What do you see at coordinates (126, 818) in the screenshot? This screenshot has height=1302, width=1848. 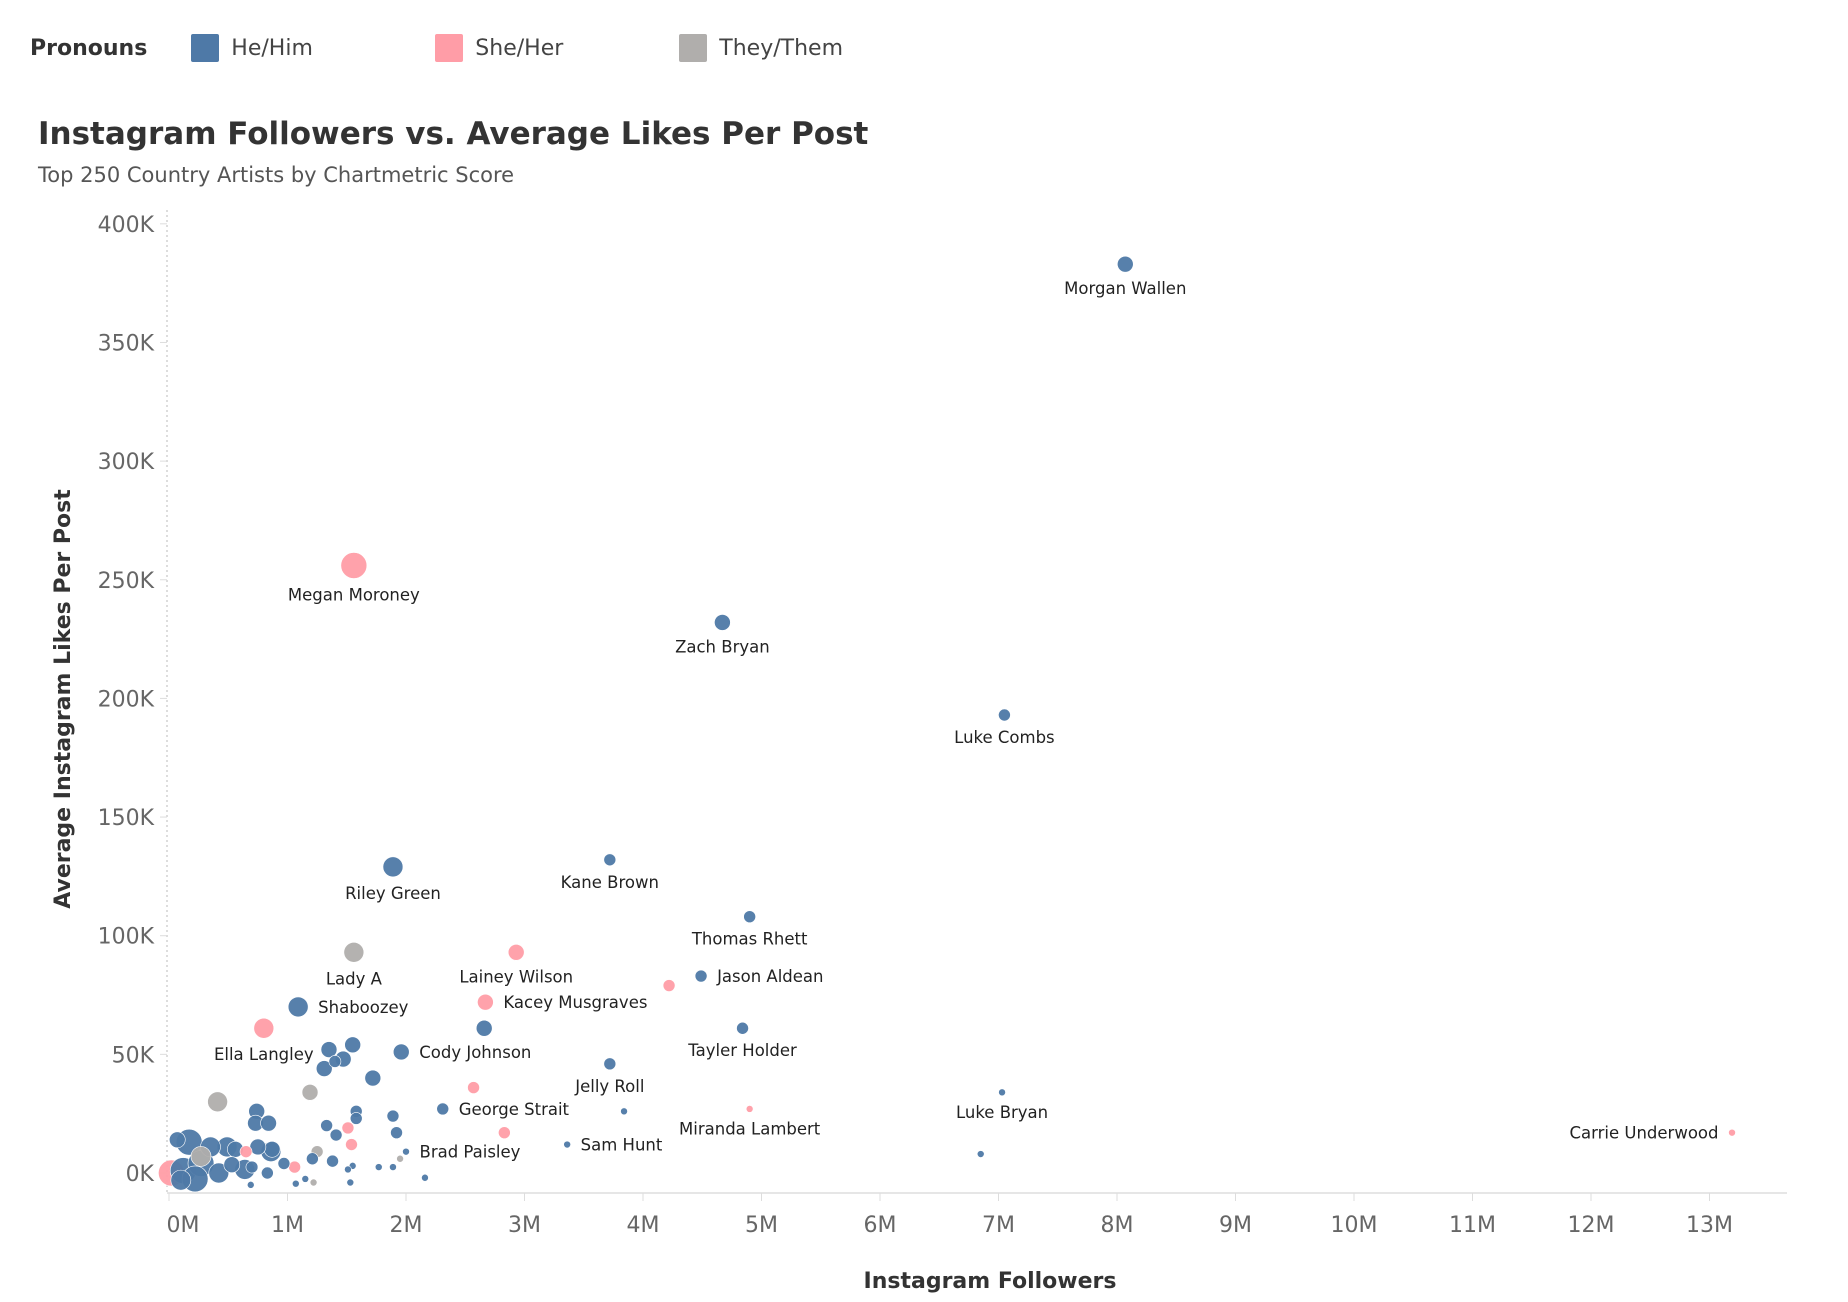 I see `y-tick-label: 150K` at bounding box center [126, 818].